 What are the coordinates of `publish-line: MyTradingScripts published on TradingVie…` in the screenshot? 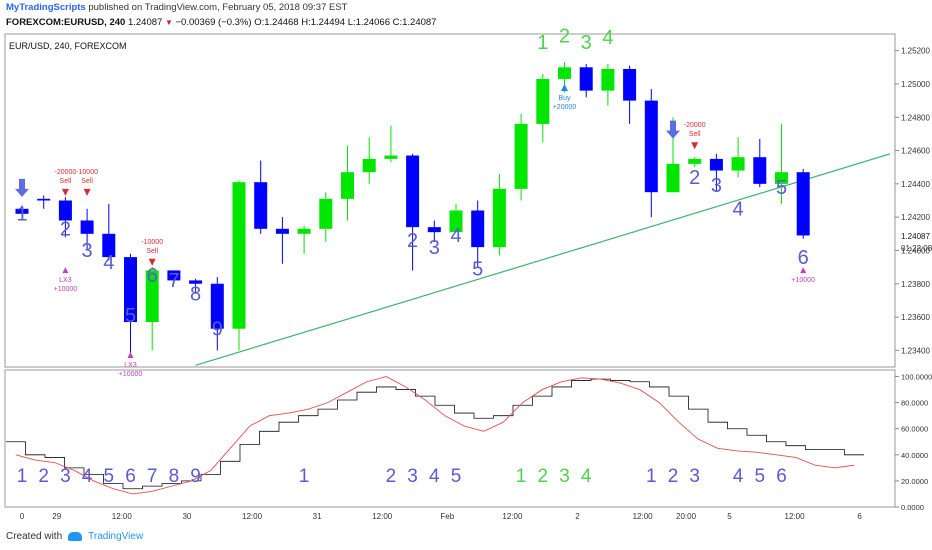 It's located at (177, 7).